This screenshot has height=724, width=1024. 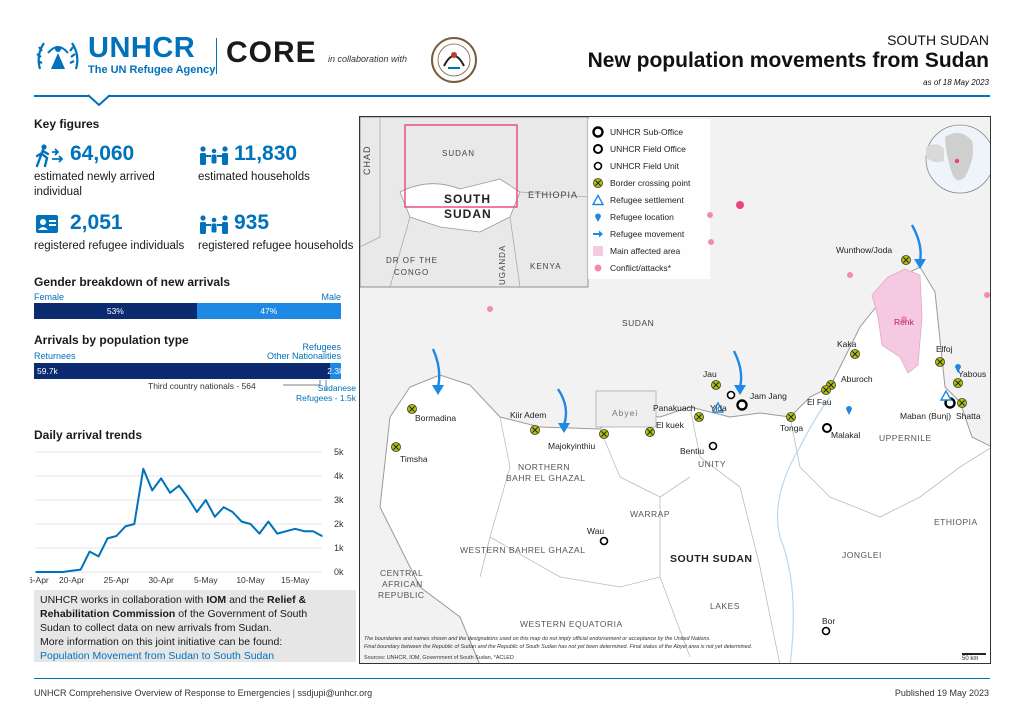 What do you see at coordinates (596, 531) in the screenshot?
I see `label-wau: Wau` at bounding box center [596, 531].